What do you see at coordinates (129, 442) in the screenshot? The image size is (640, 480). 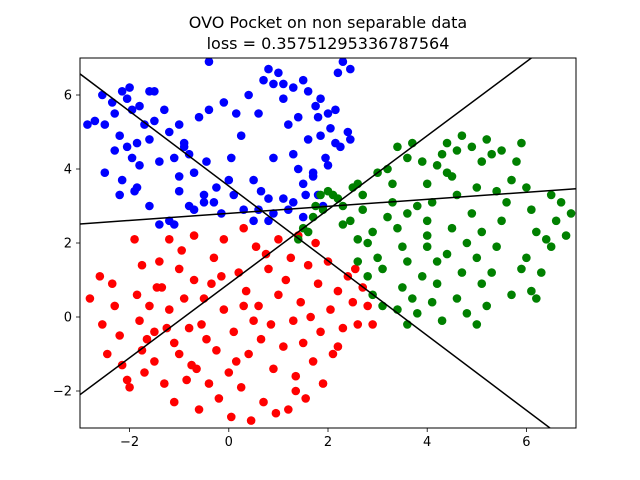 I see `x-tick-label: −2` at bounding box center [129, 442].